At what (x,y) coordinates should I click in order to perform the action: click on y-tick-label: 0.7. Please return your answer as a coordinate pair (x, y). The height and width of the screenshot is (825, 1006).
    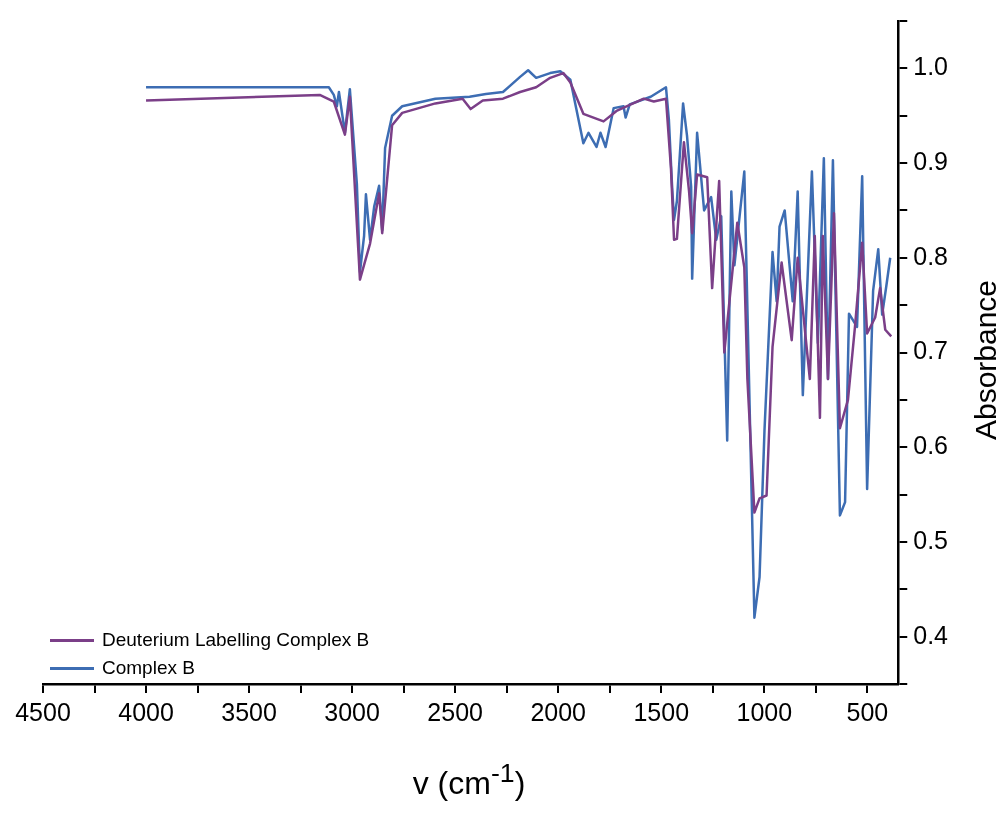
    Looking at the image, I should click on (931, 350).